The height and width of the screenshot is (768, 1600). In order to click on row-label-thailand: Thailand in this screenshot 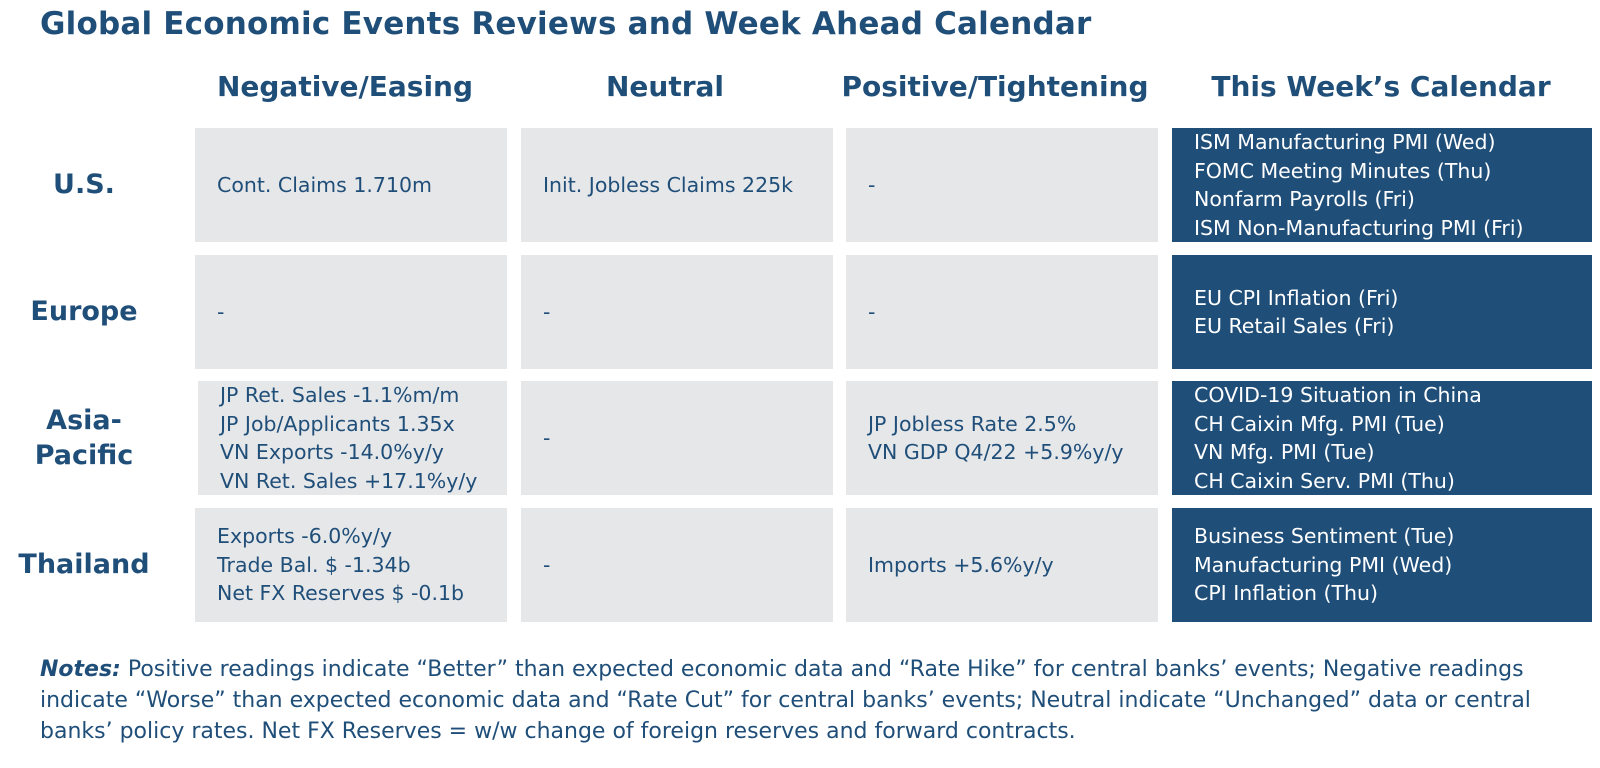, I will do `click(84, 565)`.